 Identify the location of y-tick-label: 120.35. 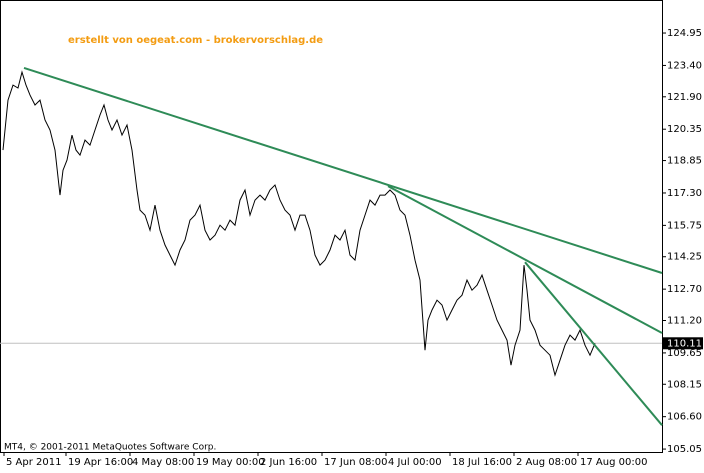
(684, 129).